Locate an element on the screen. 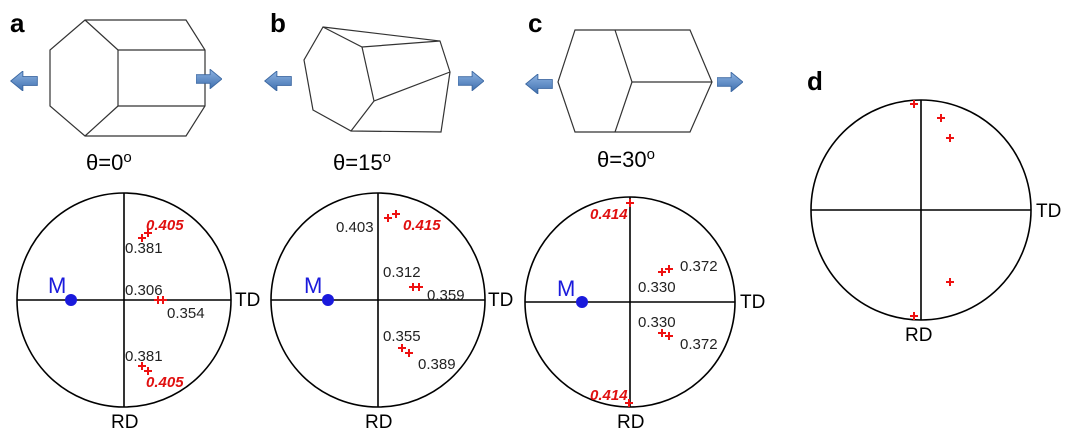 The width and height of the screenshot is (1070, 433). panel-letter-c: c is located at coordinates (535, 23).